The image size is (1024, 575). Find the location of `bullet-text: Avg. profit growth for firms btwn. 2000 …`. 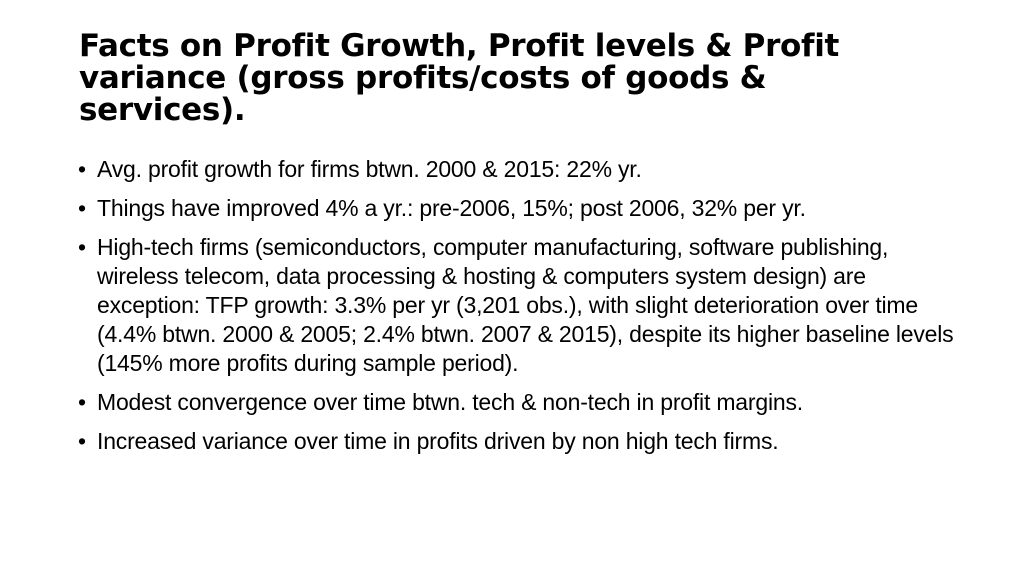

bullet-text: Avg. profit growth for firms btwn. 2000 … is located at coordinates (369, 169).